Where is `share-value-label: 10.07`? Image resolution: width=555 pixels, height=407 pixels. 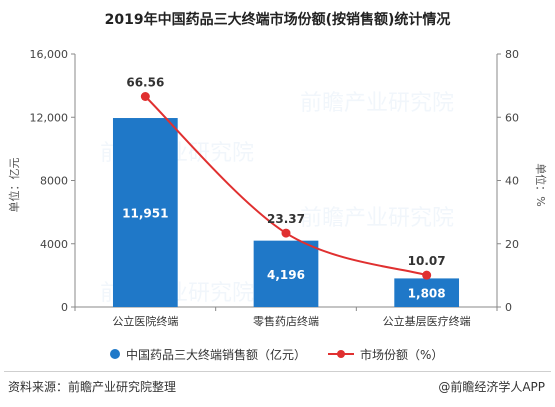
share-value-label: 10.07 is located at coordinates (427, 261).